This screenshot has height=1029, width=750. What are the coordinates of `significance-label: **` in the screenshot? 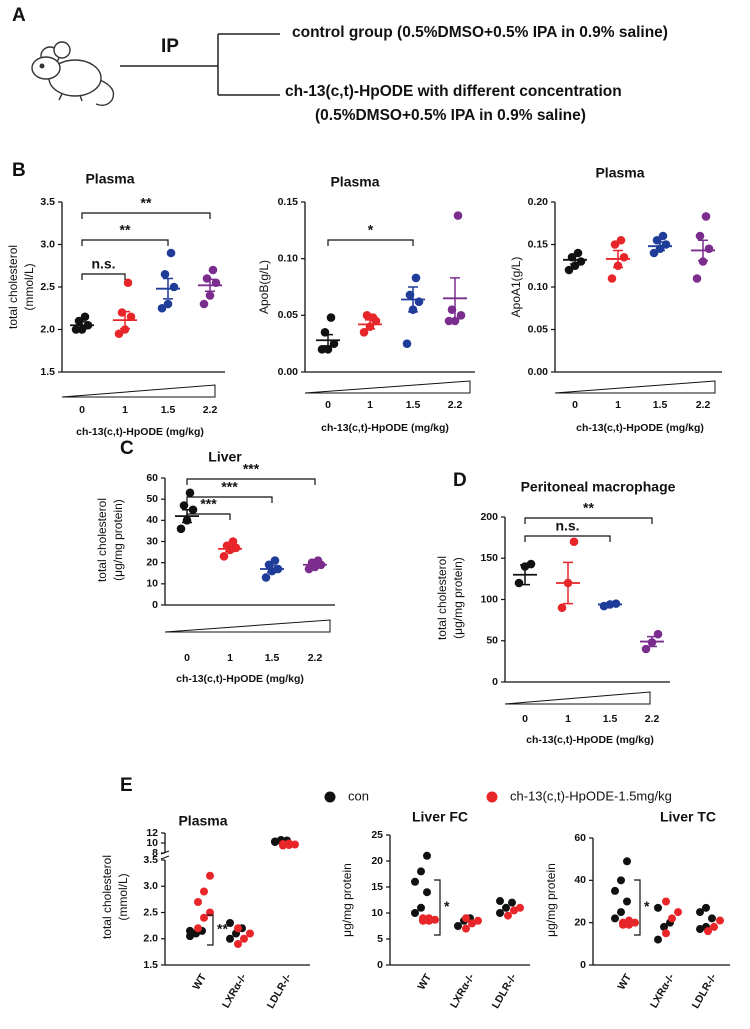 It's located at (588, 508).